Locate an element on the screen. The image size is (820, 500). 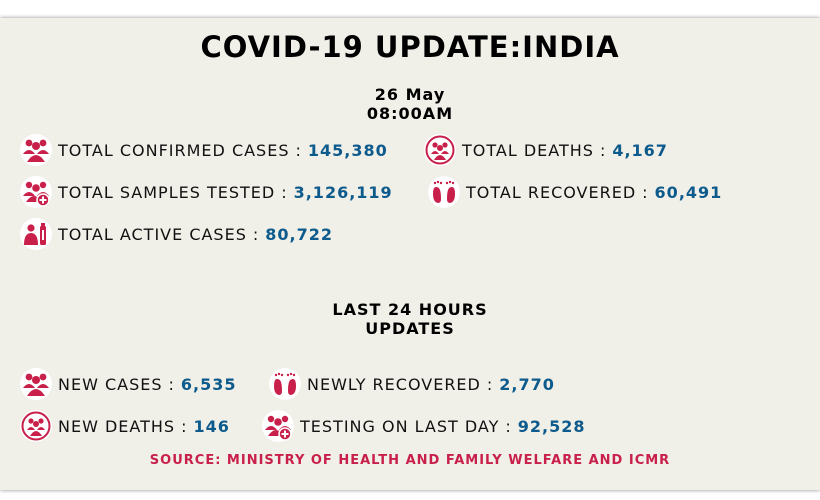
stat-testing-last-day: TESTING ON LAST DAY:92,528 is located at coordinates (424, 426).